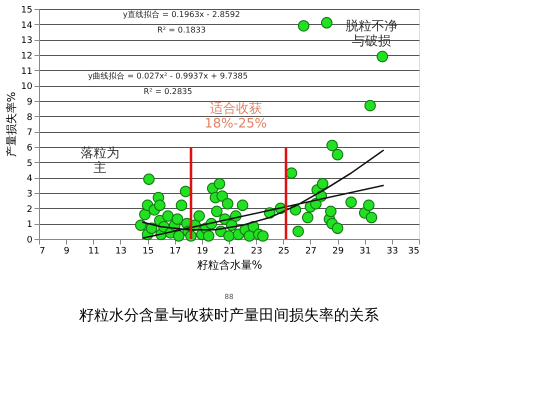  Describe the element at coordinates (181, 29) in the screenshot. I see `annotation: R² = 0.1833` at that location.